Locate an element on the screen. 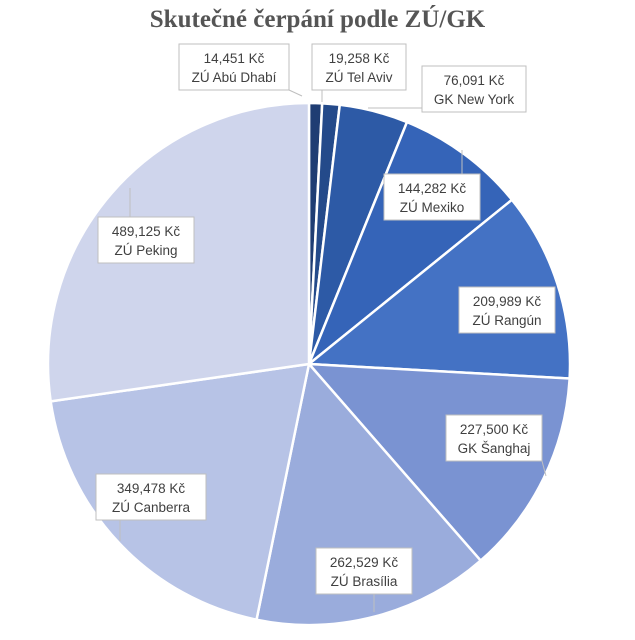 This screenshot has height=640, width=635. chart-title: Skutečné čerpání podle ZÚ/GK is located at coordinates (317, 19).